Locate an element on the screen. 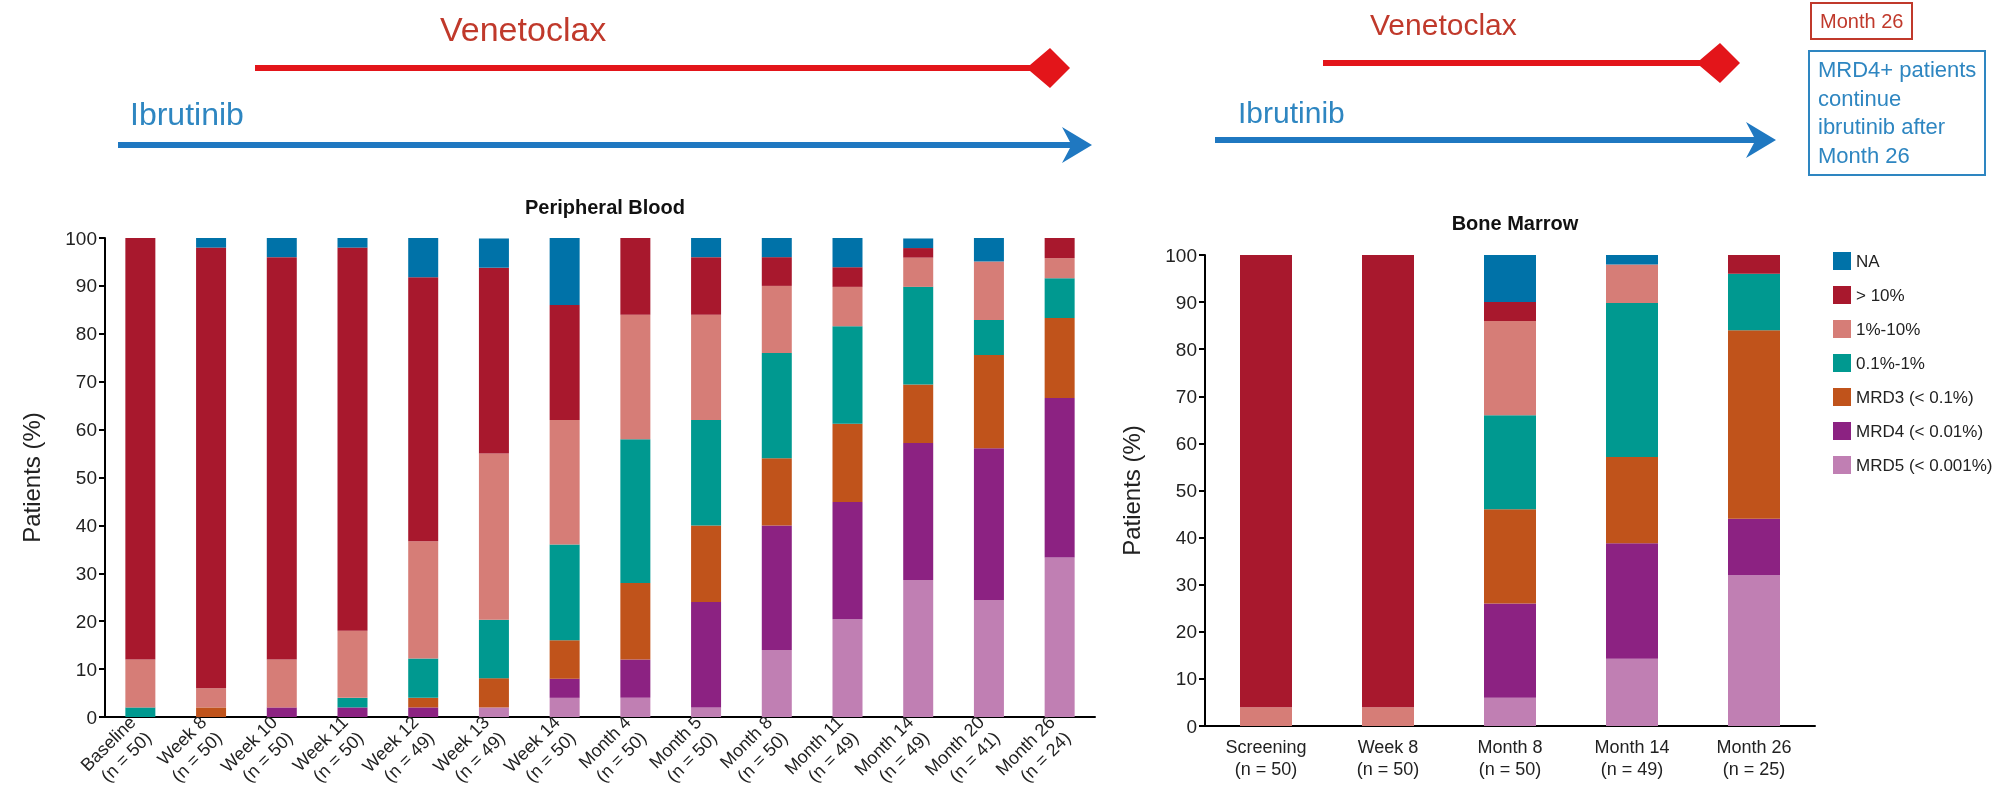  y-tick-label: 20 is located at coordinates (86, 621).